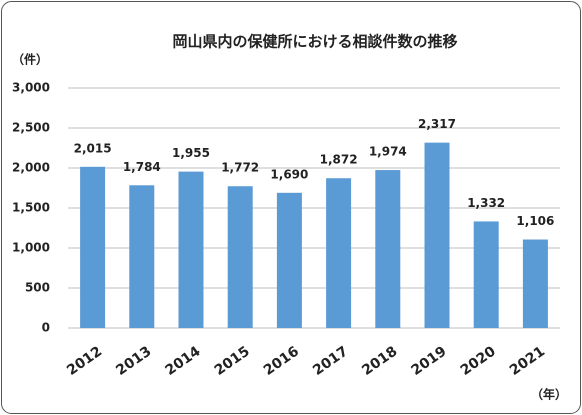 This screenshot has width=582, height=415. What do you see at coordinates (31, 128) in the screenshot?
I see `y-tick-label: 2,500` at bounding box center [31, 128].